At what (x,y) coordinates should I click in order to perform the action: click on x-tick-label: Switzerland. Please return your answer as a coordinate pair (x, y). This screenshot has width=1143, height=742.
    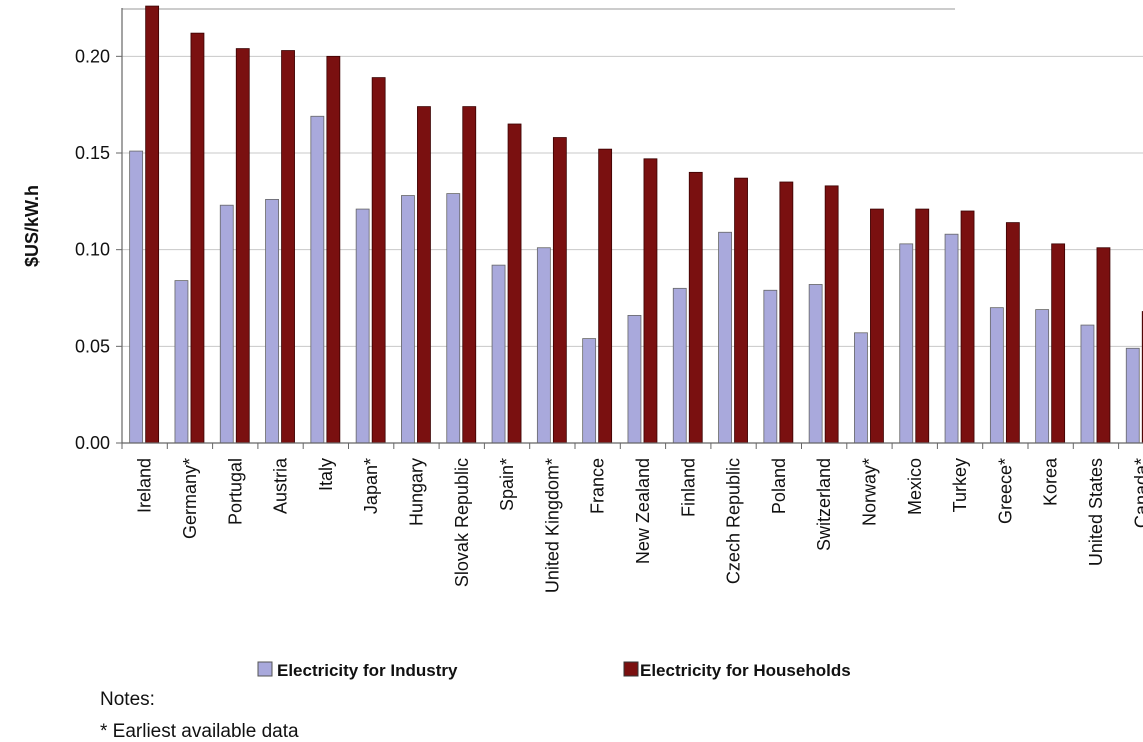
    Looking at the image, I should click on (824, 504).